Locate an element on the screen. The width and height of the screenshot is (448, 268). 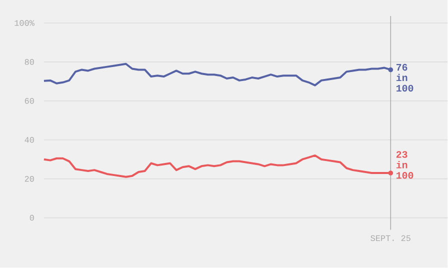
y-tick-label: 40 is located at coordinates (29, 140).